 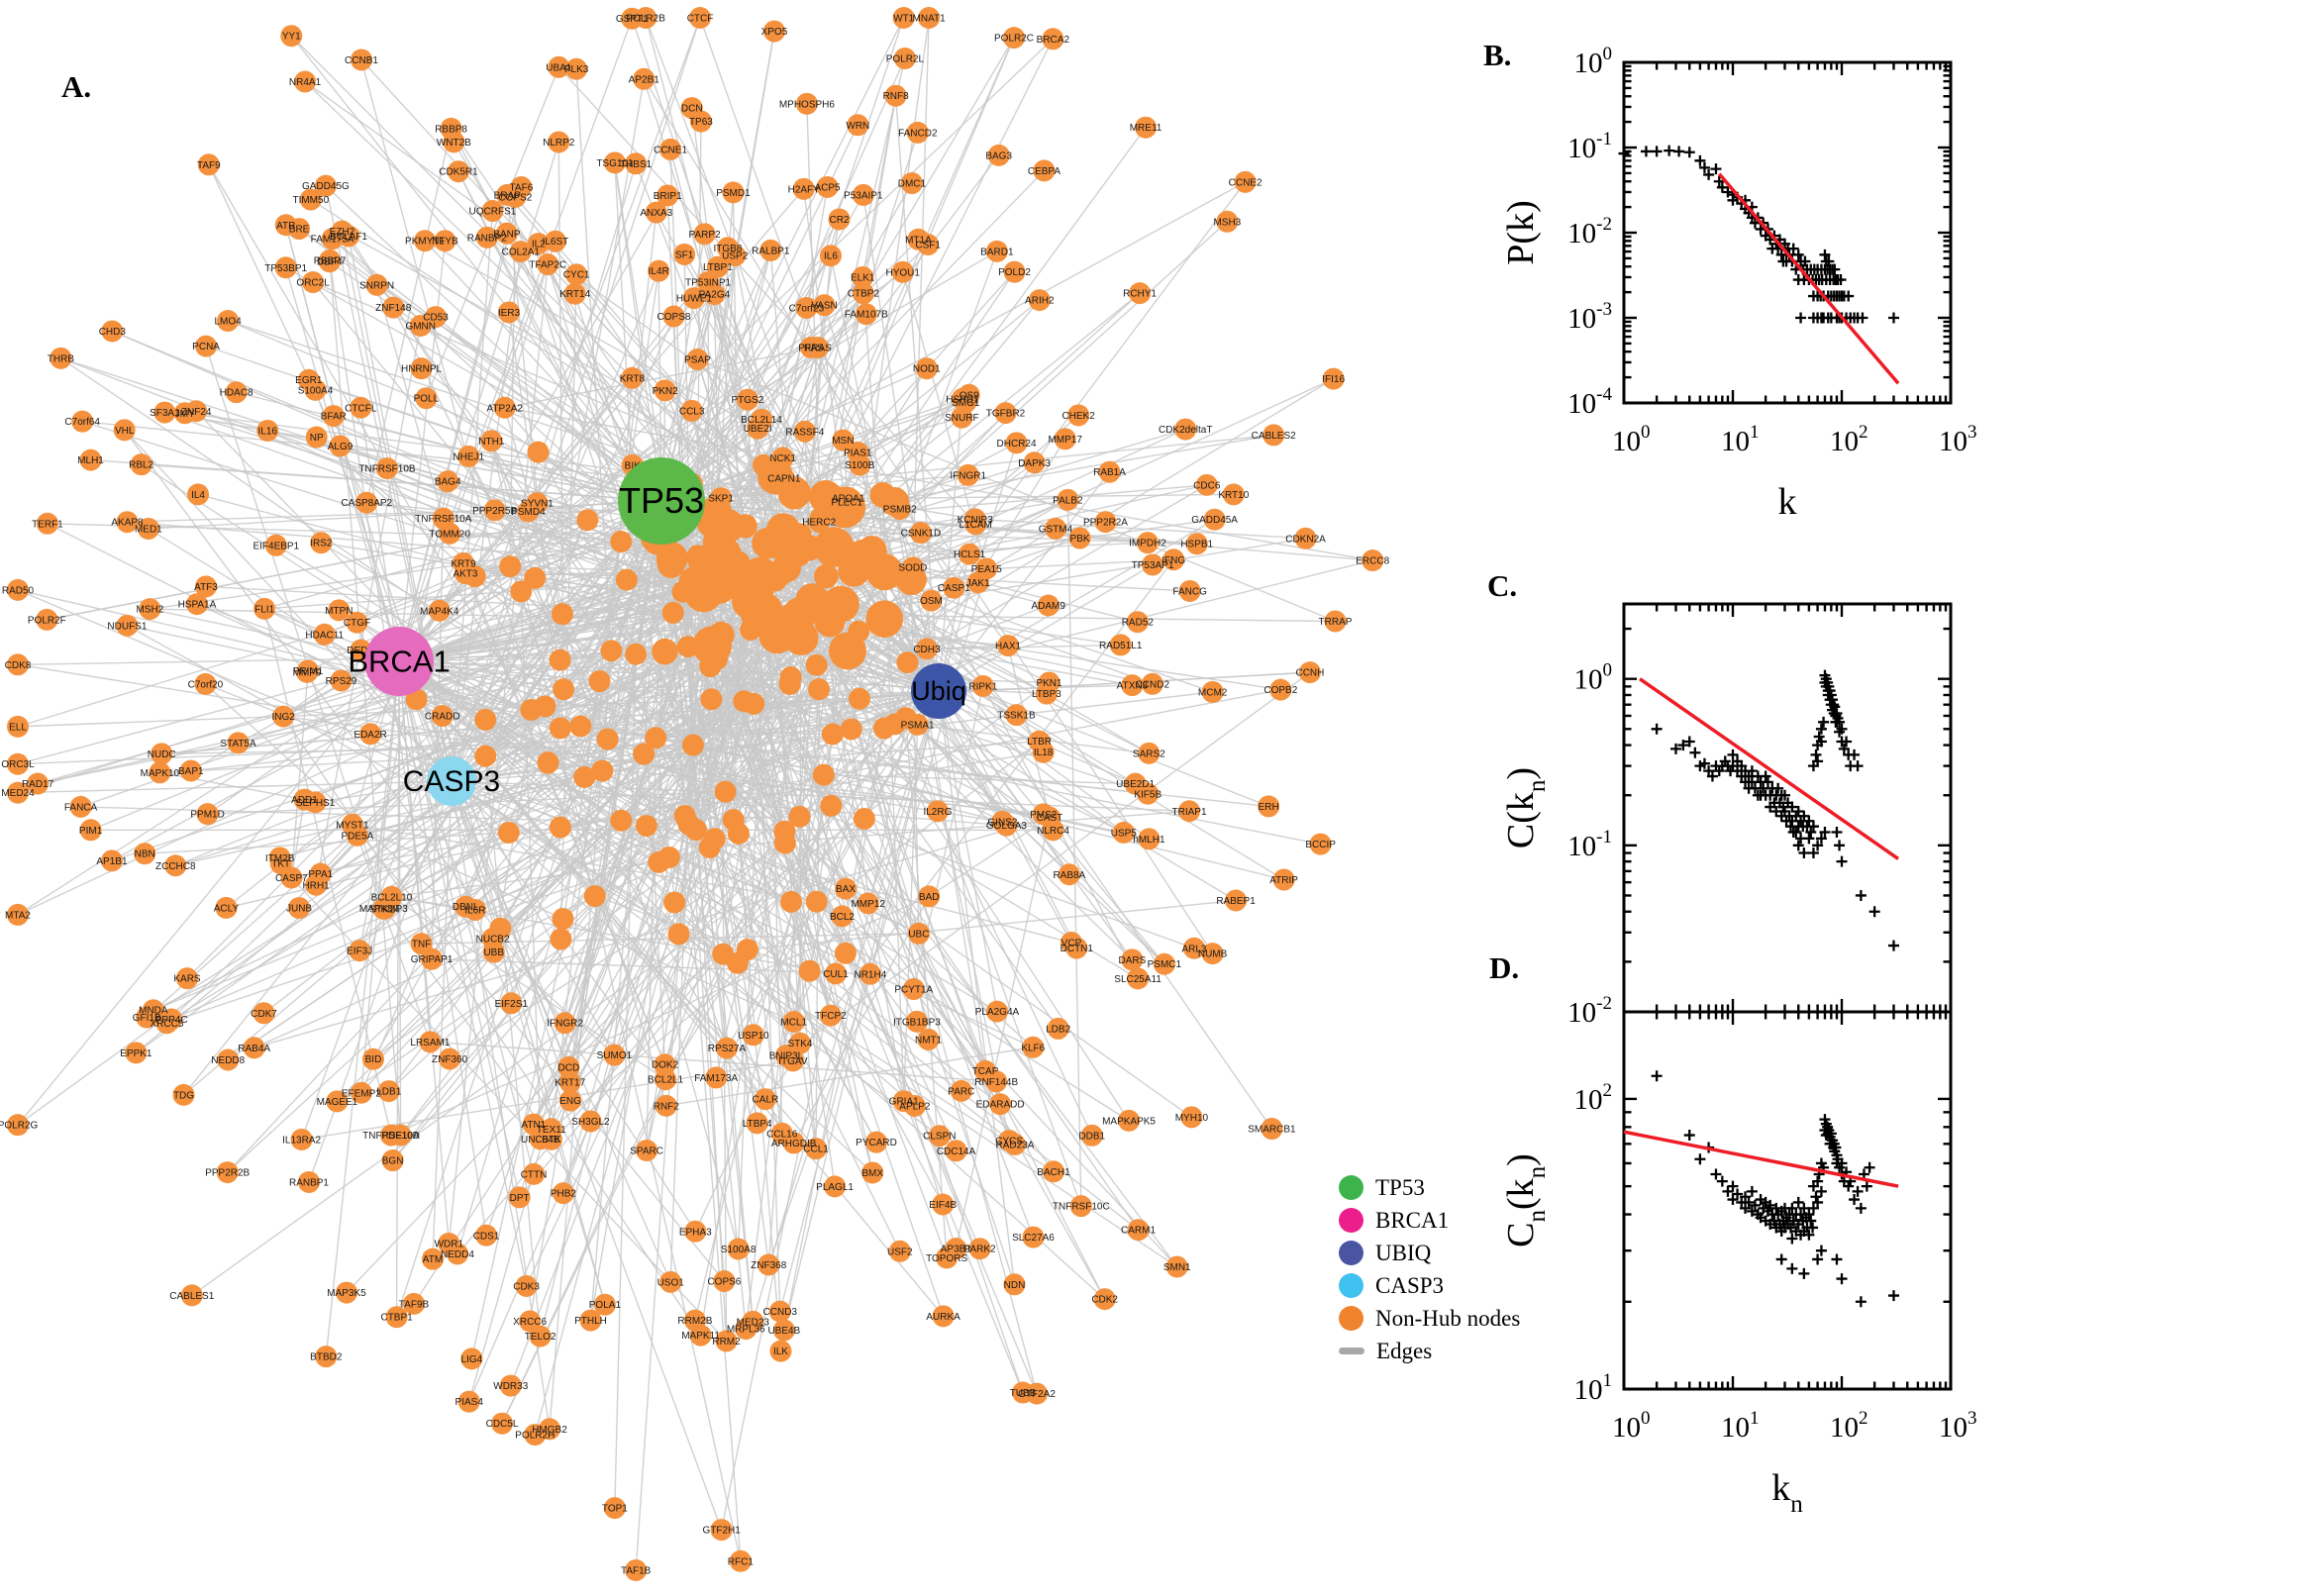 What do you see at coordinates (647, 1152) in the screenshot?
I see `network-node-label: SPARC` at bounding box center [647, 1152].